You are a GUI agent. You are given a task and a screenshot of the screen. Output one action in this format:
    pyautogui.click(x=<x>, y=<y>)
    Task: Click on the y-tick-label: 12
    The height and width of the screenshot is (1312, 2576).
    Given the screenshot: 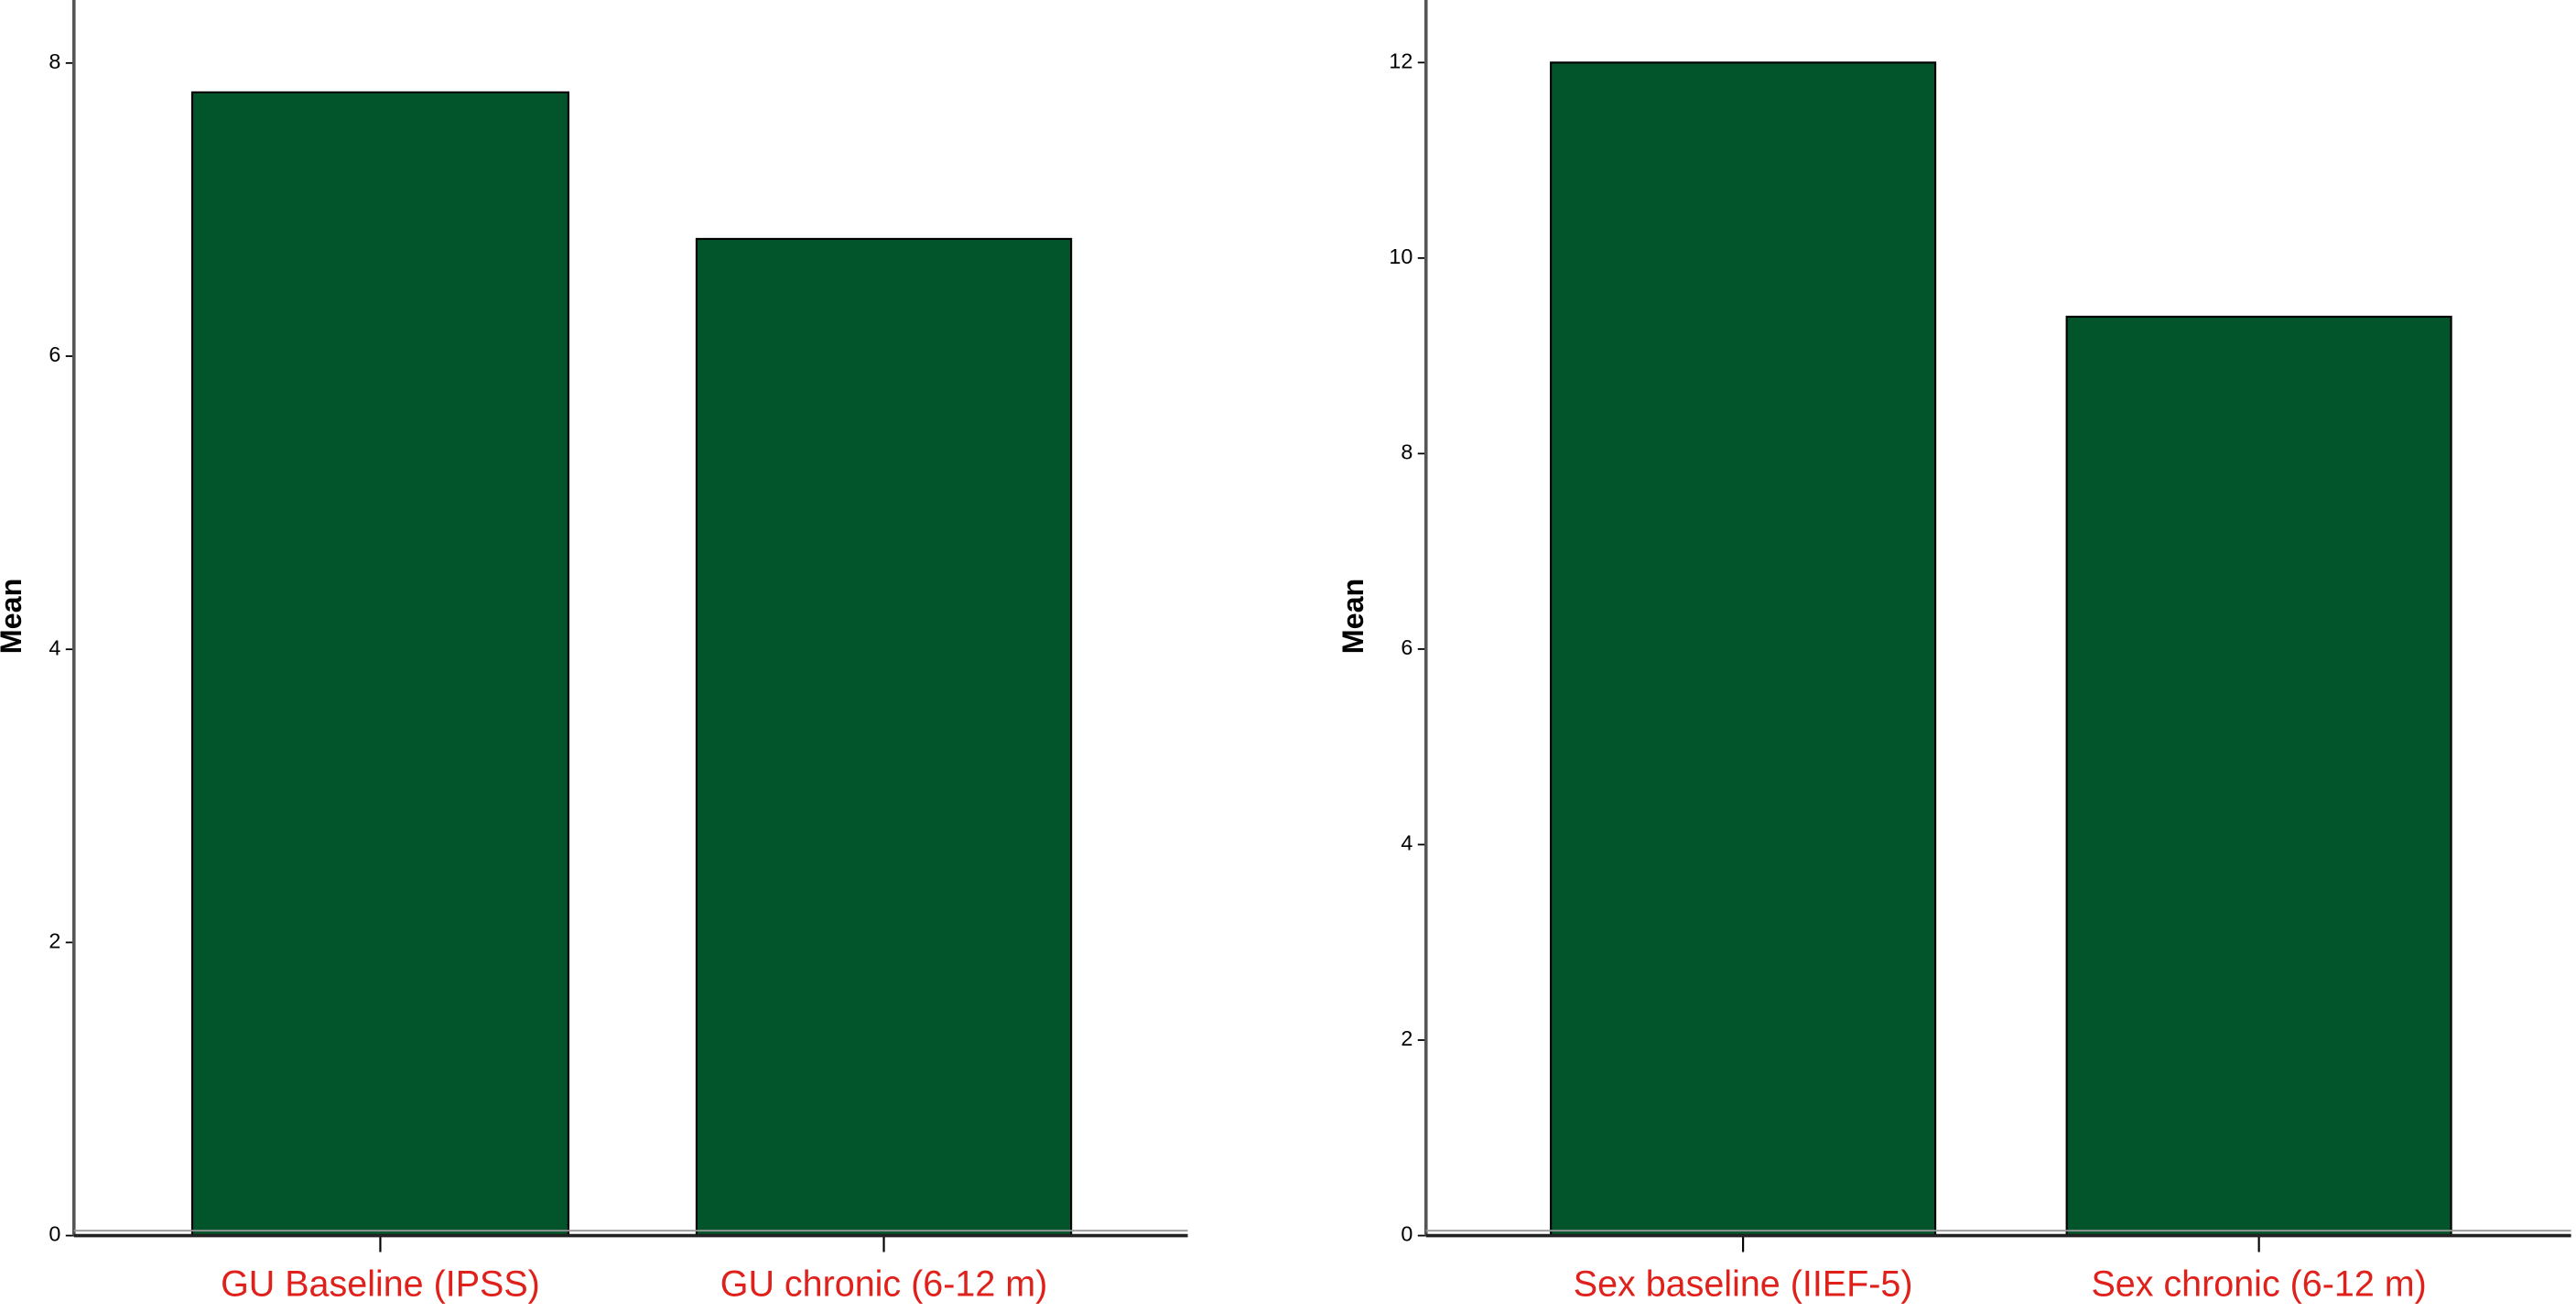 What is the action you would take?
    pyautogui.click(x=1401, y=60)
    